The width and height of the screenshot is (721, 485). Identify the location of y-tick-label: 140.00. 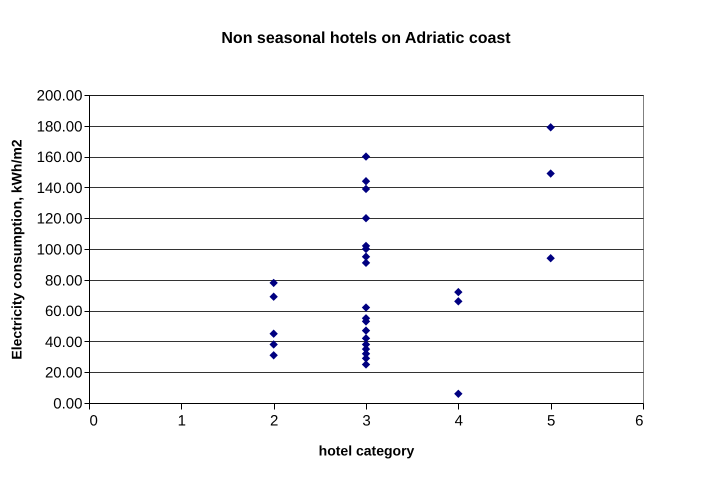
(59, 188).